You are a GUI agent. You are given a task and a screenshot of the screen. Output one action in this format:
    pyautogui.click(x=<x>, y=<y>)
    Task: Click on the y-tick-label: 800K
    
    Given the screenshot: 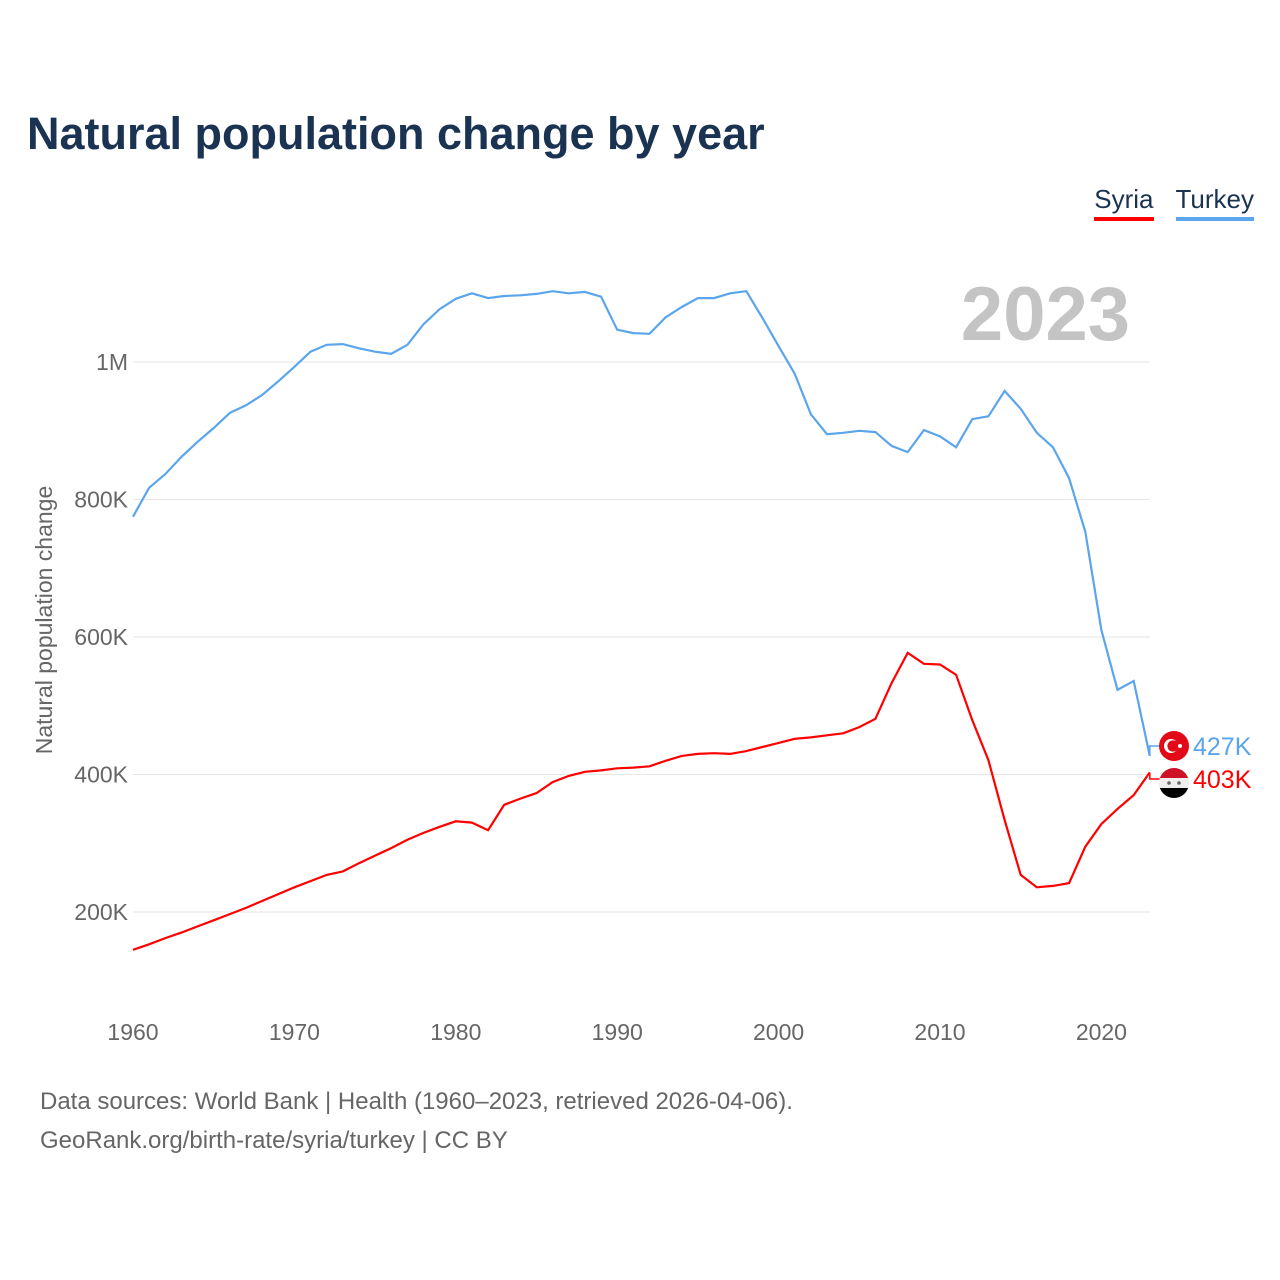 What is the action you would take?
    pyautogui.click(x=101, y=500)
    